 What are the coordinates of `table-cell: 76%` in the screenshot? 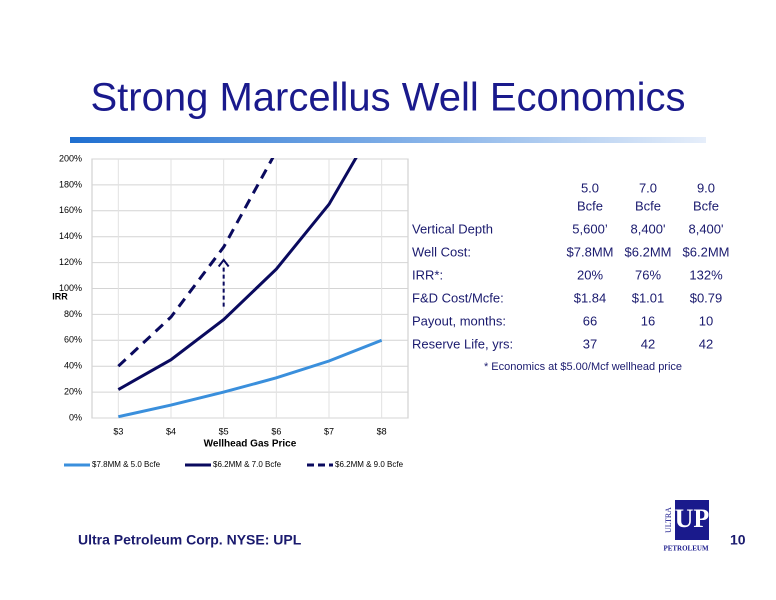 It's located at (648, 274).